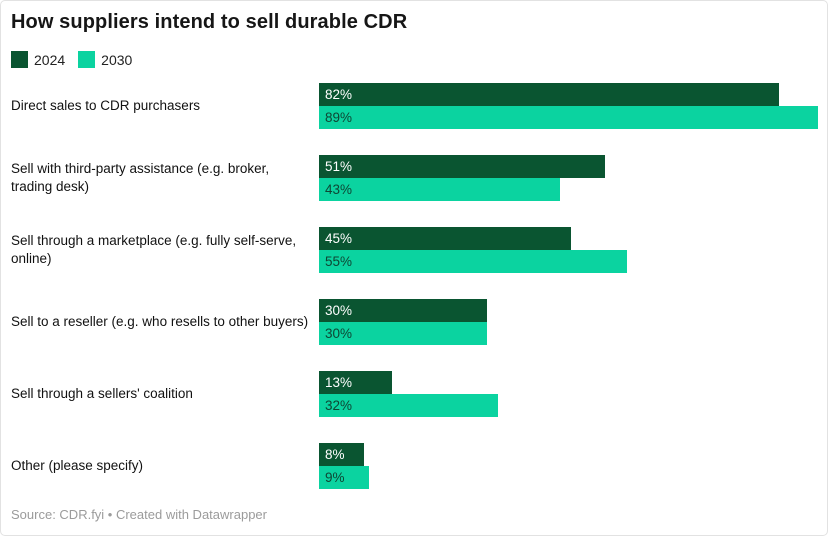 This screenshot has height=536, width=828. I want to click on chart-row: Other (please specify) 8% 9%, so click(414, 466).